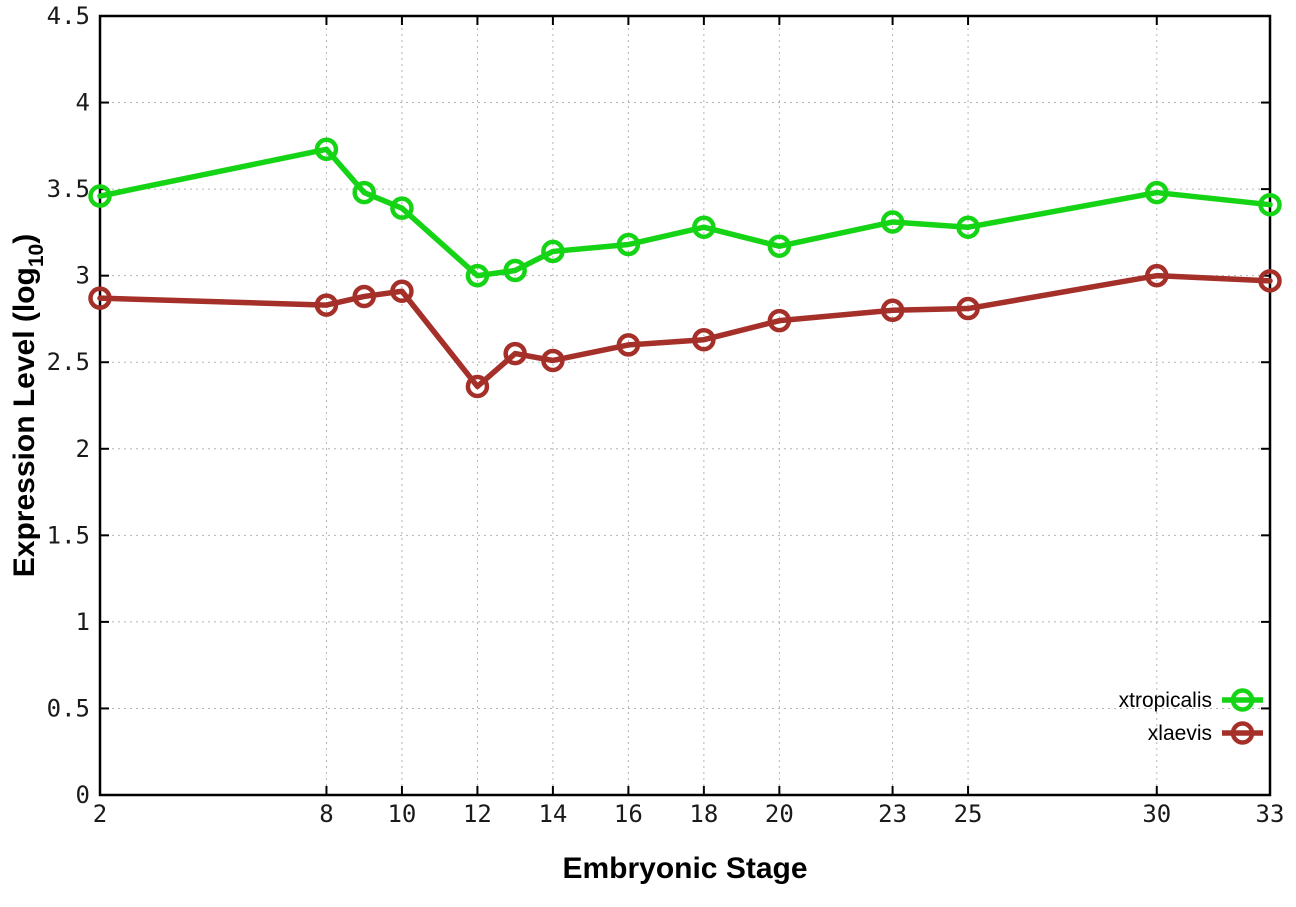 The image size is (1296, 907). I want to click on x-axis-title: Embryonic Stage, so click(684, 868).